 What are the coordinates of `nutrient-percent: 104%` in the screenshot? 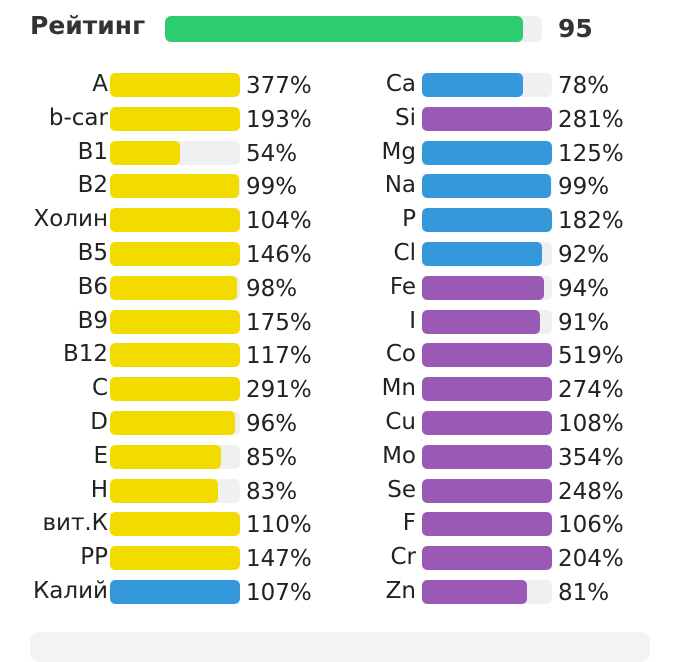 It's located at (279, 221).